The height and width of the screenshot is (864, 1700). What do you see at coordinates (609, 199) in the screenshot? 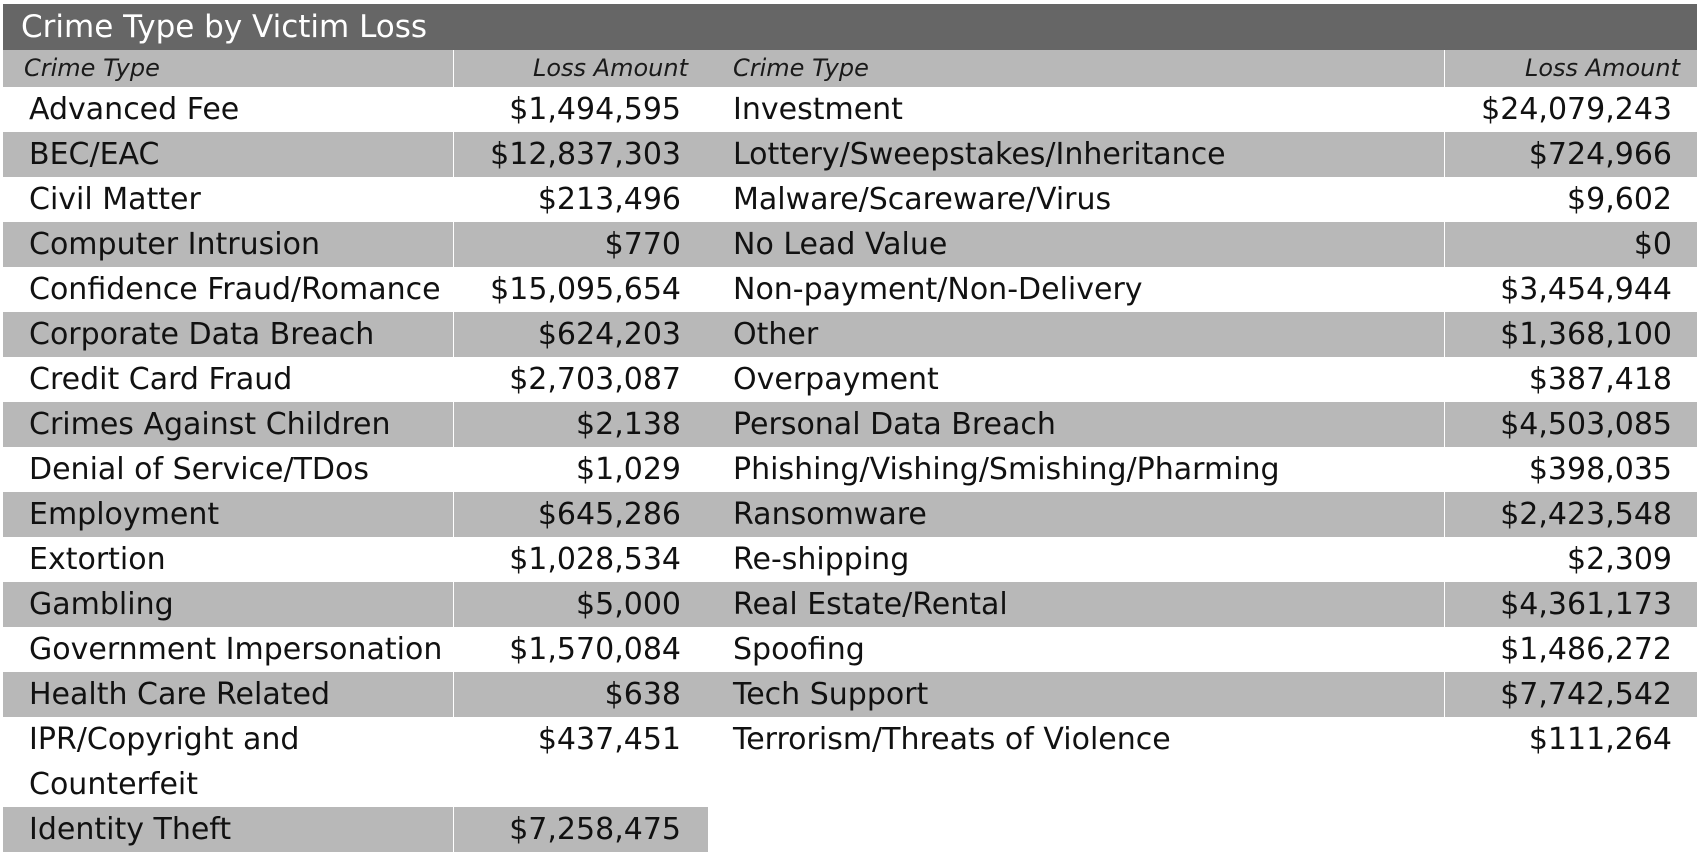
I see `loss-amount-cell: $213,496` at bounding box center [609, 199].